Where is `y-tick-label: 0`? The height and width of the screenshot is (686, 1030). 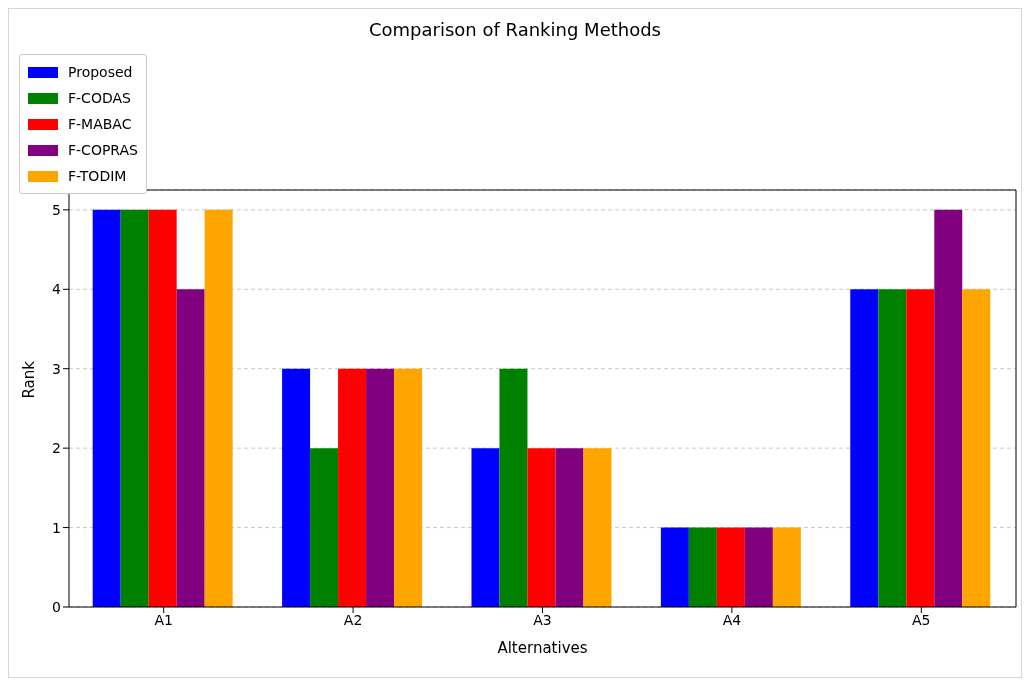 y-tick-label: 0 is located at coordinates (56, 606).